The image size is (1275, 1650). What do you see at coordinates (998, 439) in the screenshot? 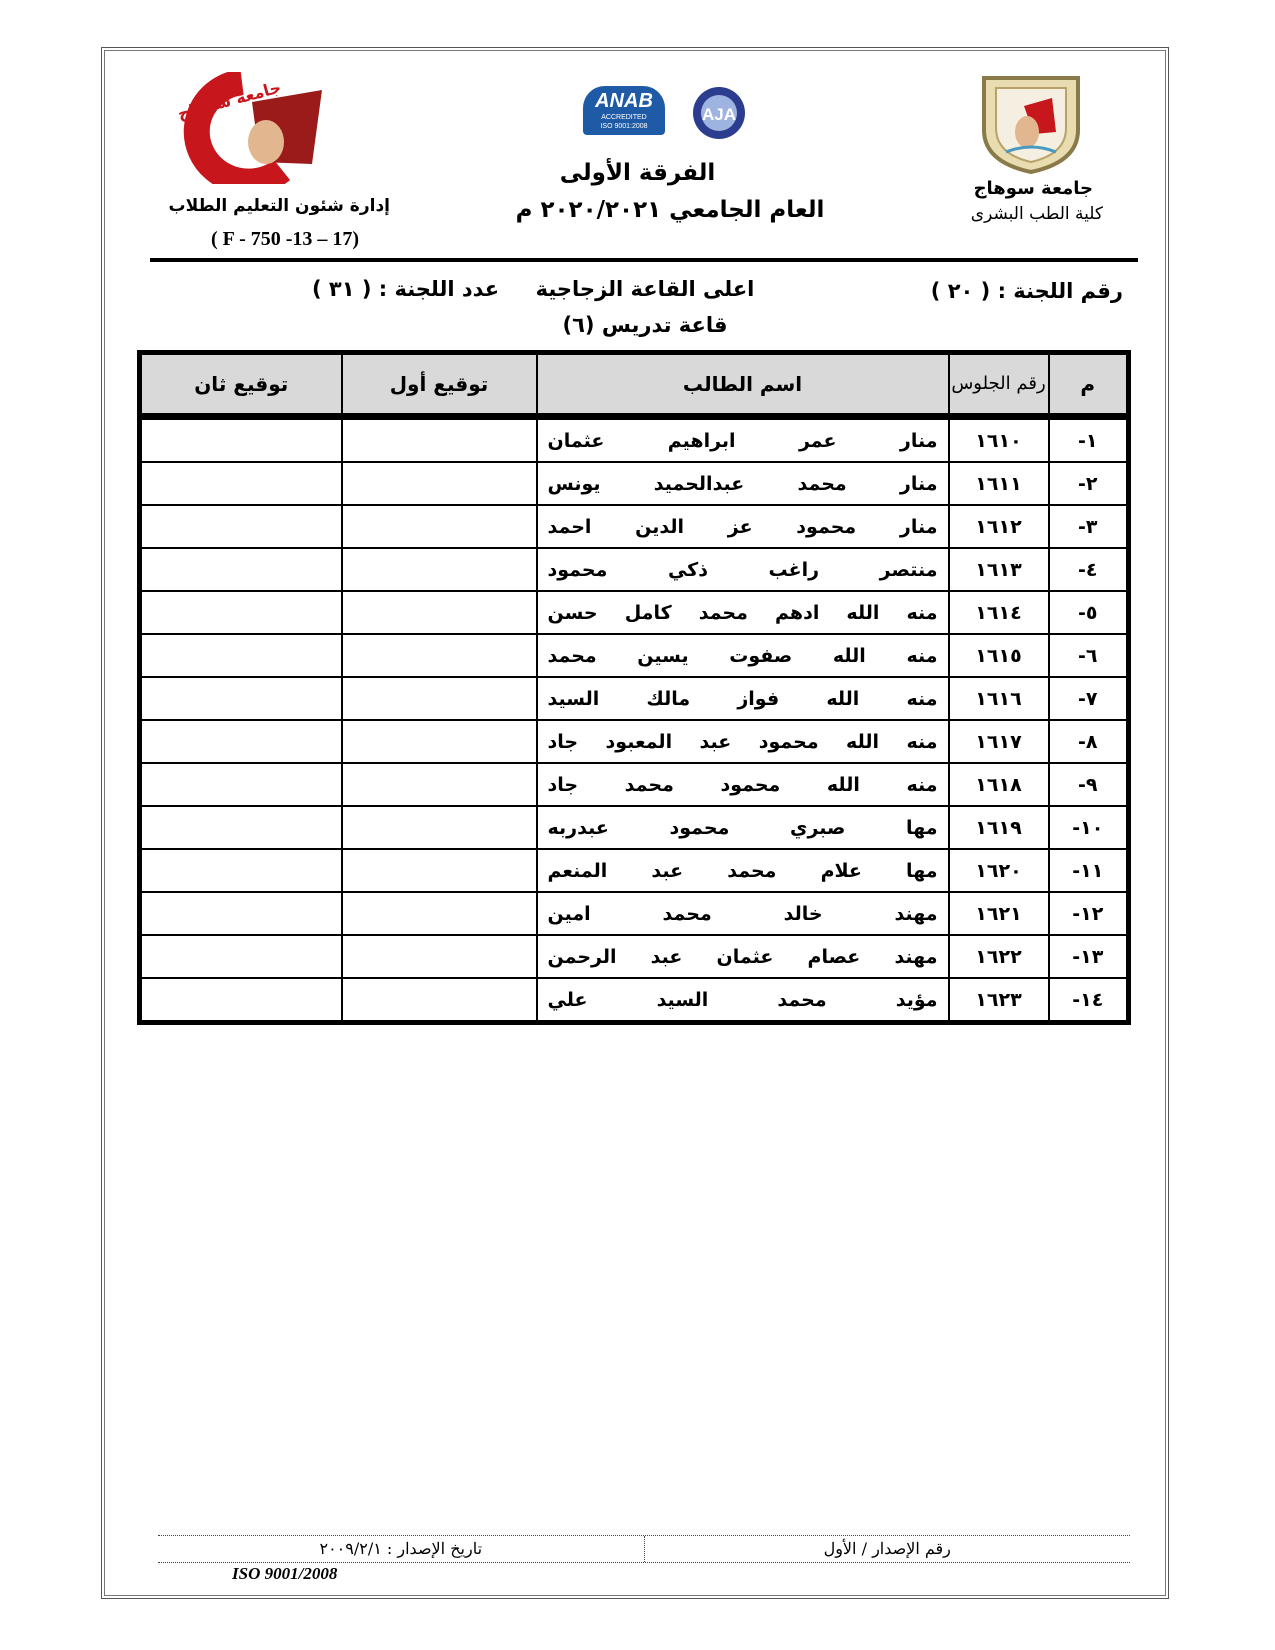
I see `seat-number: ١٦١٠` at bounding box center [998, 439].